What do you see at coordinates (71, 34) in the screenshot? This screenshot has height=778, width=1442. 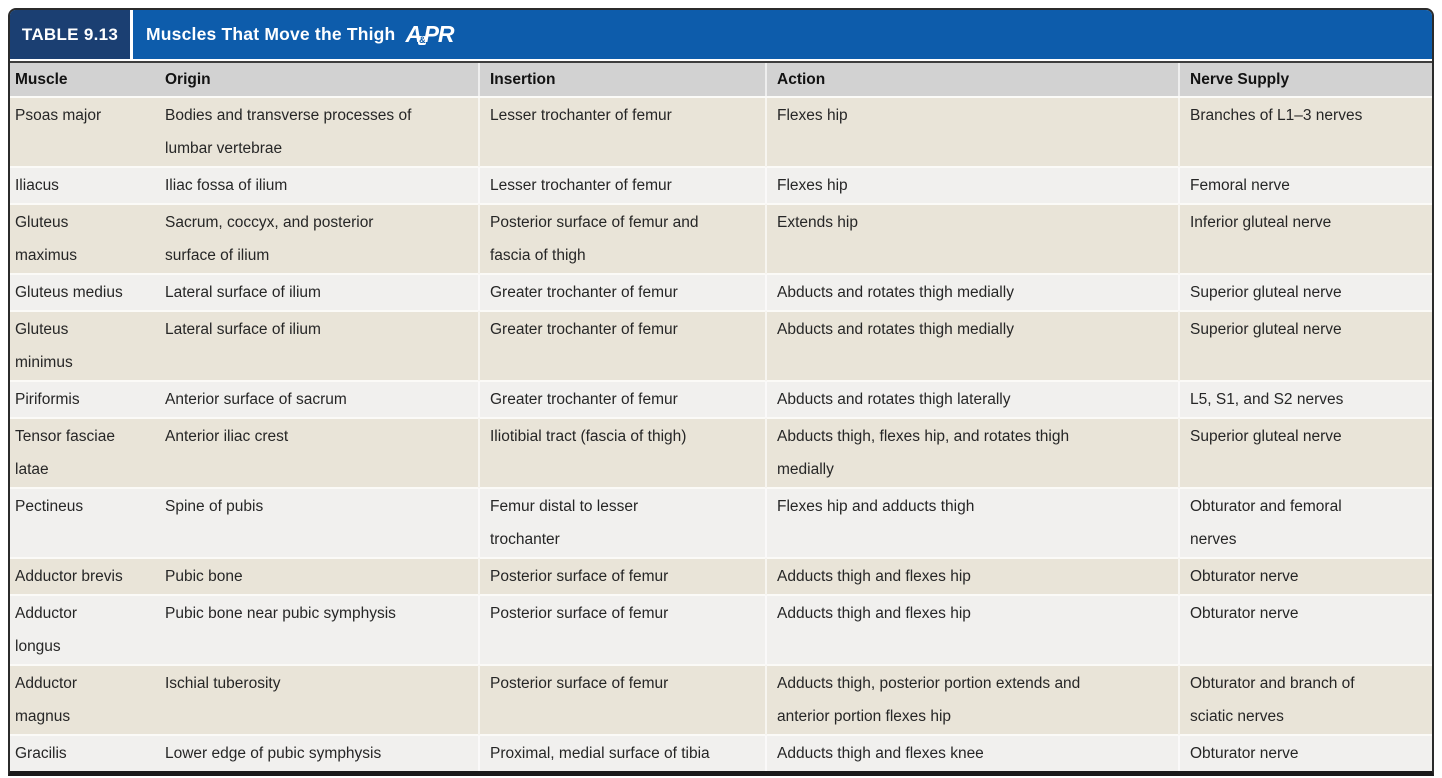 I see `table-number-label: TABLE 9.13` at bounding box center [71, 34].